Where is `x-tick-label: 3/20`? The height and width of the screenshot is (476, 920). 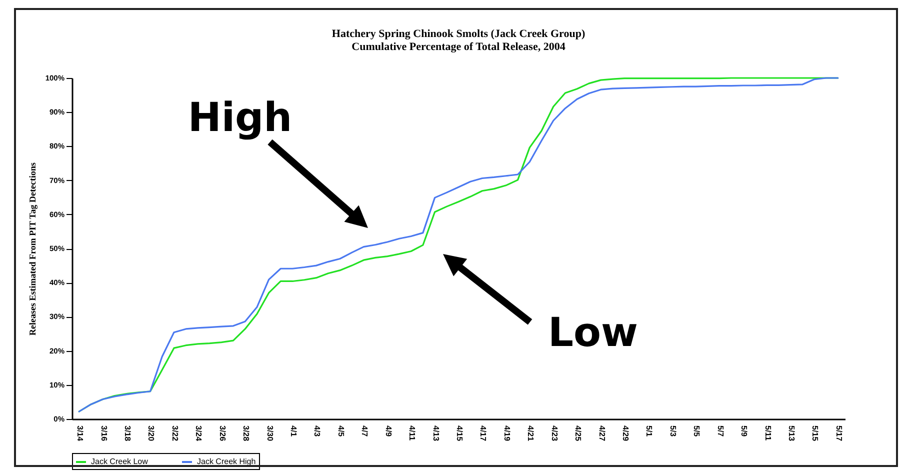
x-tick-label: 3/20 is located at coordinates (151, 434).